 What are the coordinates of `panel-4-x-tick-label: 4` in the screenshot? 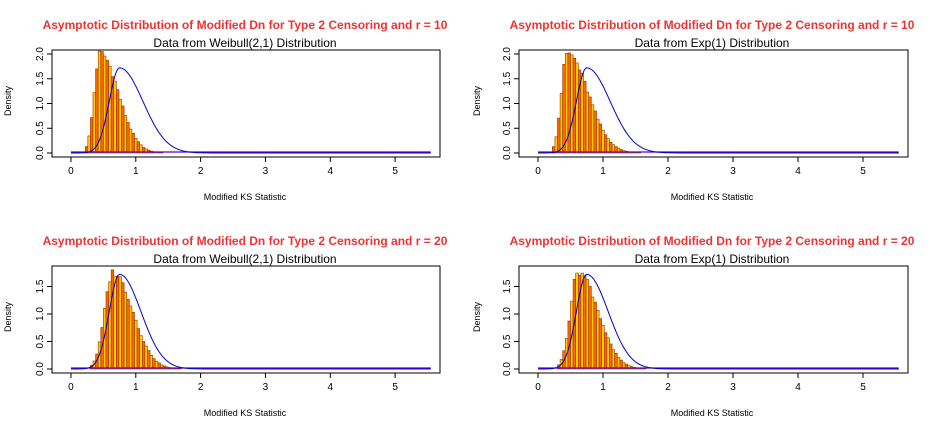 It's located at (798, 387).